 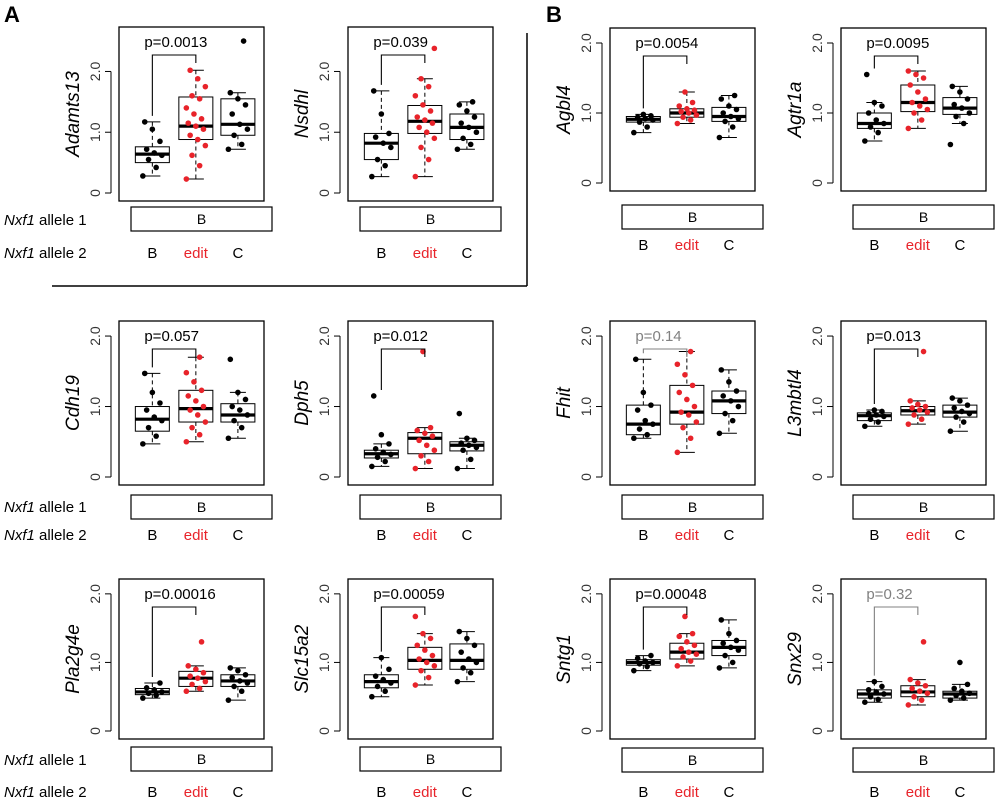 I want to click on series-C, so click(x=467, y=656).